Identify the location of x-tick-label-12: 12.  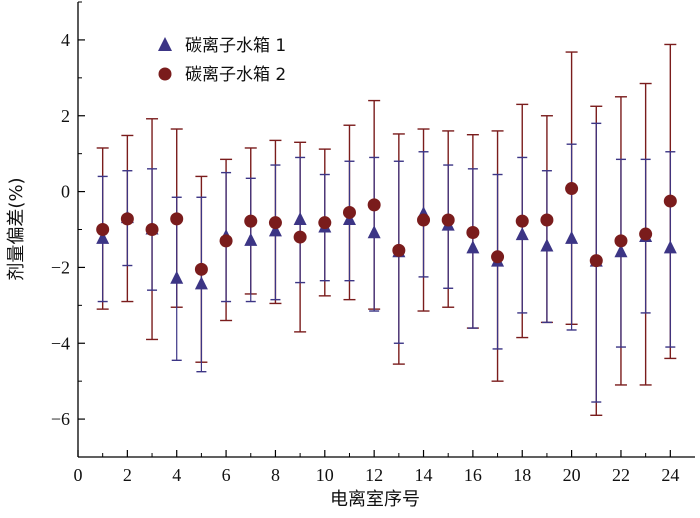
(374, 475).